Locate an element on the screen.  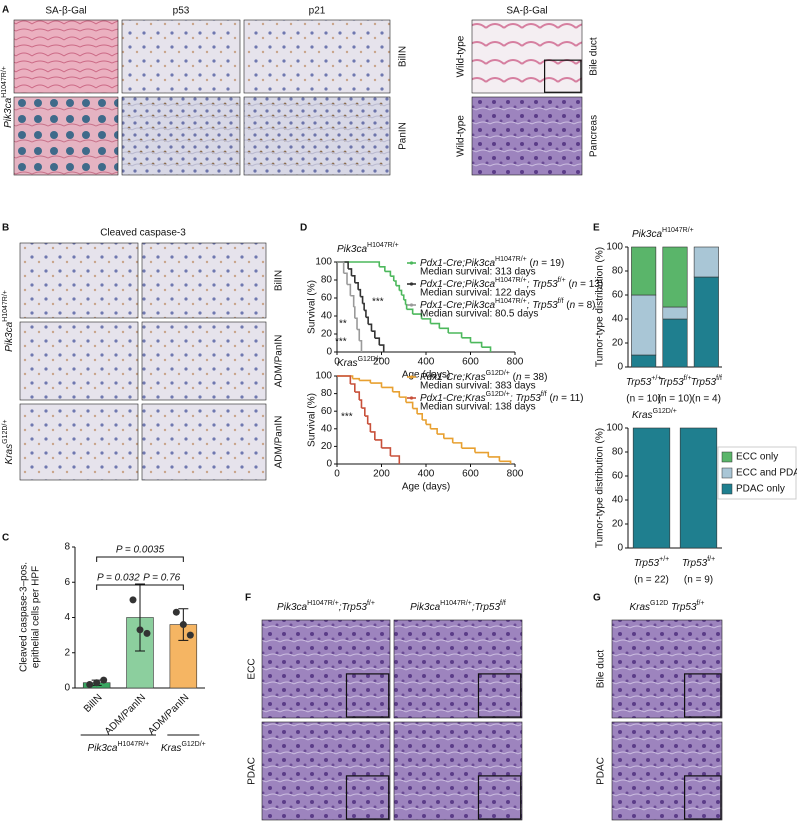
row-label: Bile duct is located at coordinates (601, 669).